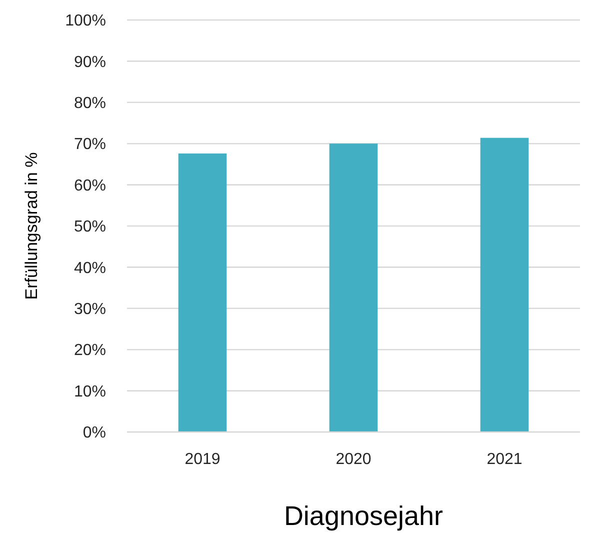  I want to click on y-tick-label: 70%, so click(90, 145).